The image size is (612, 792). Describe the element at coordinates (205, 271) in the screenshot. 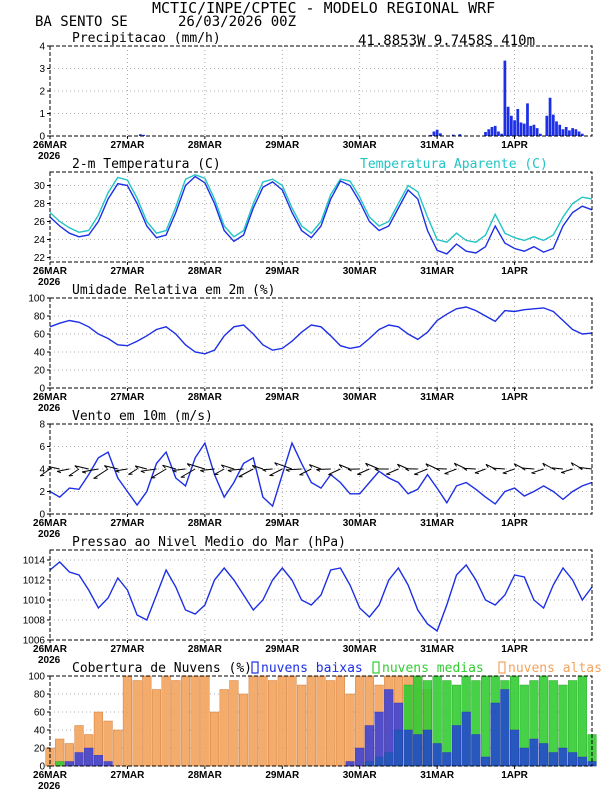

I see `x-day-label: 28MAR` at that location.